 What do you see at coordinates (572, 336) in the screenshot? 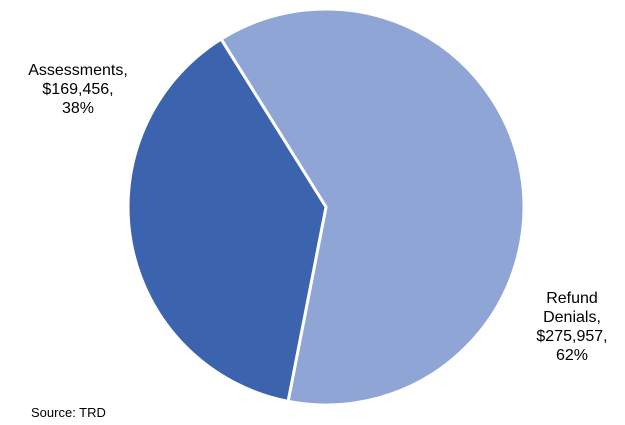
I see `slice-label-refund-line-3: $275,957,` at bounding box center [572, 336].